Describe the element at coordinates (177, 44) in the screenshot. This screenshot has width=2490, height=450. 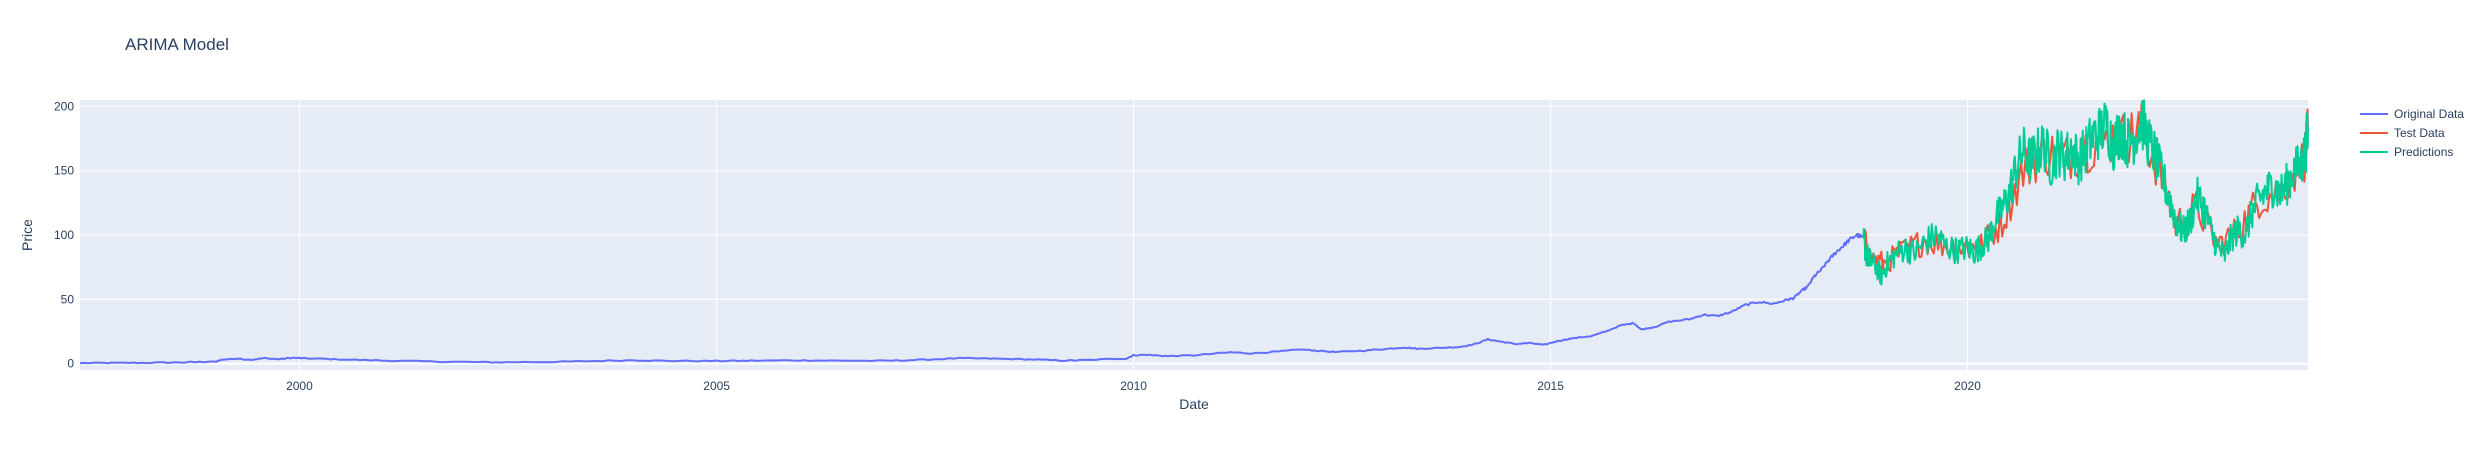
I see `chart-title: ARIMA Model` at that location.